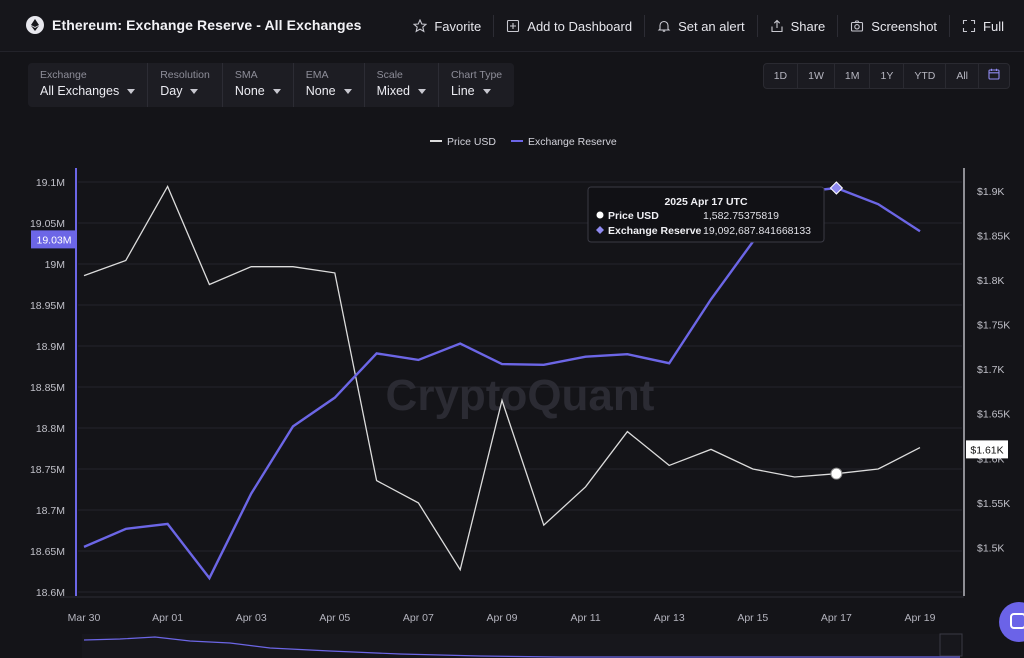 This screenshot has width=1024, height=658. I want to click on tooltip-reserve-value: 19,092,687.841668133, so click(757, 231).